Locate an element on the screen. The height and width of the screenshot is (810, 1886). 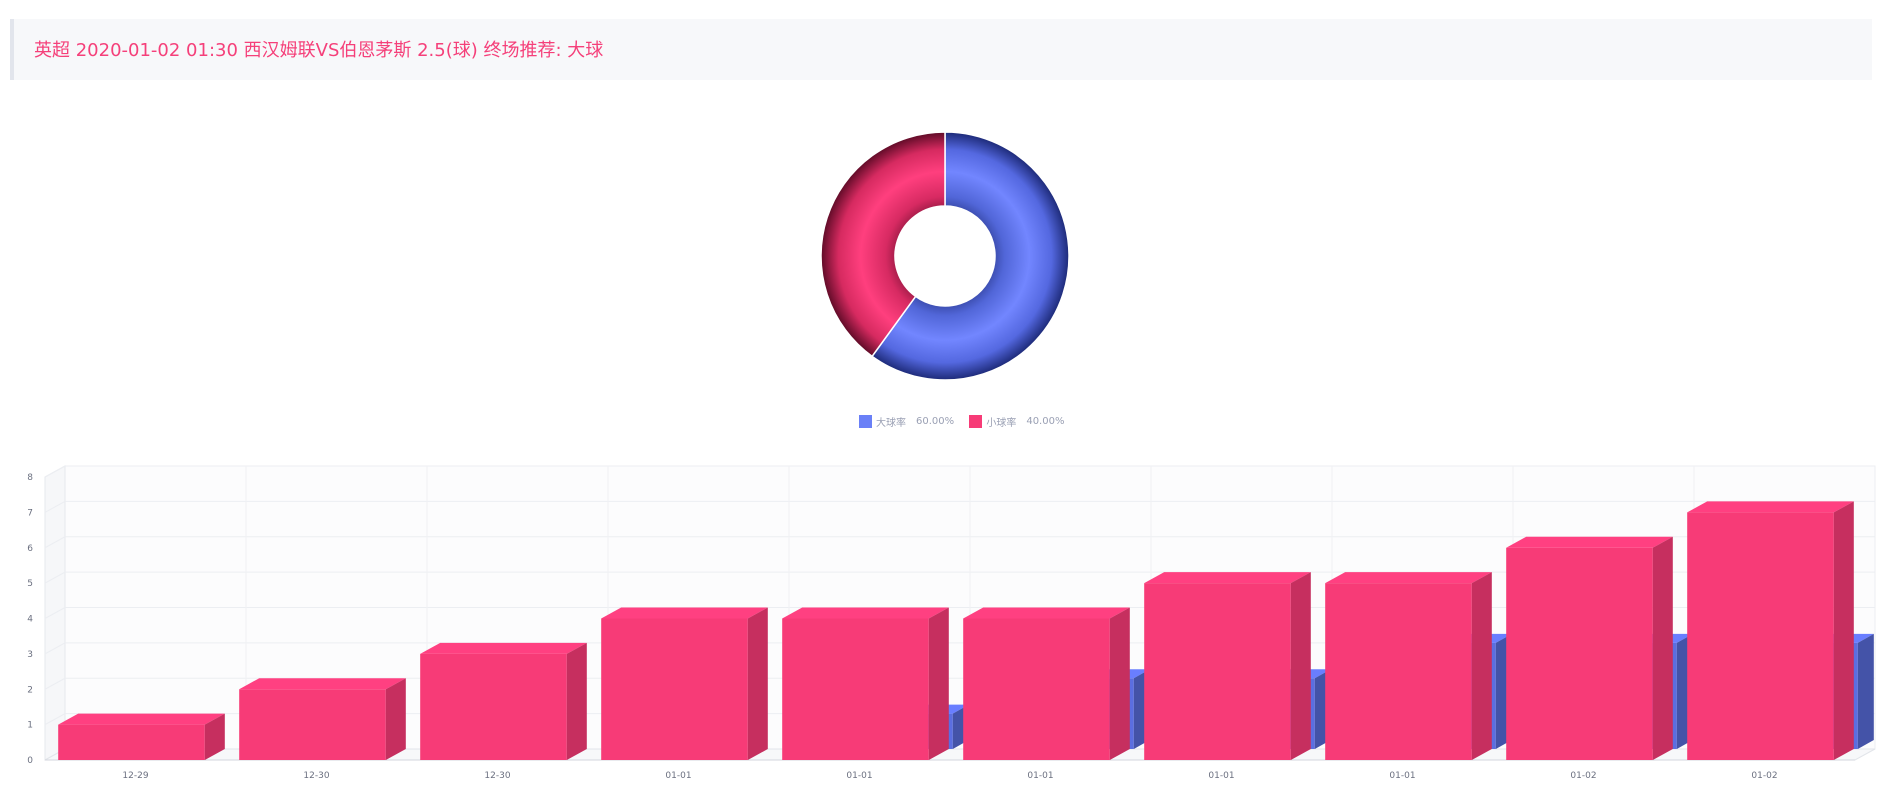
legend-swatch-big-icon is located at coordinates (865, 421).